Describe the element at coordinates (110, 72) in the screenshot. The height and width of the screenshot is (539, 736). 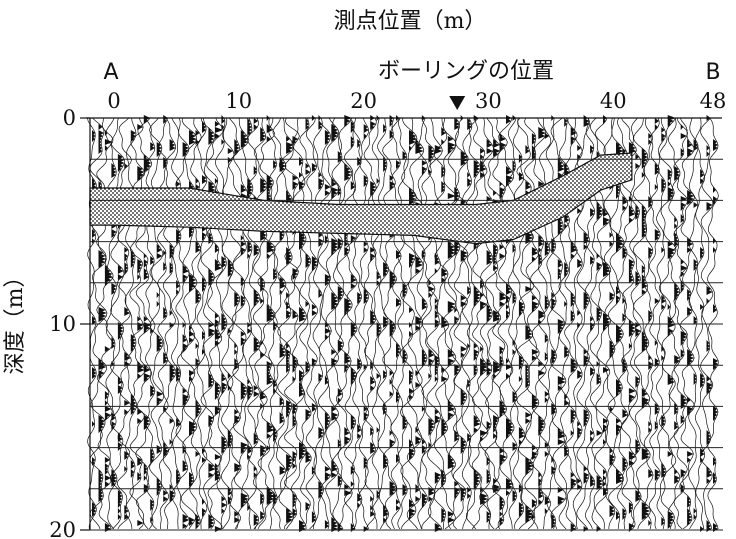
I see `end-label-a: A` at that location.